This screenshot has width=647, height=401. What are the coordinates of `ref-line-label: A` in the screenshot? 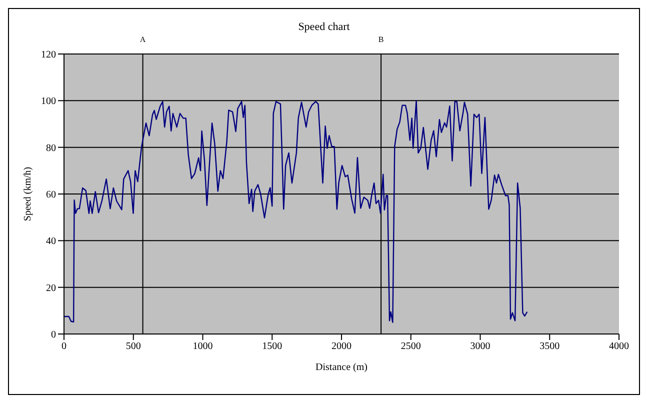 It's located at (143, 39).